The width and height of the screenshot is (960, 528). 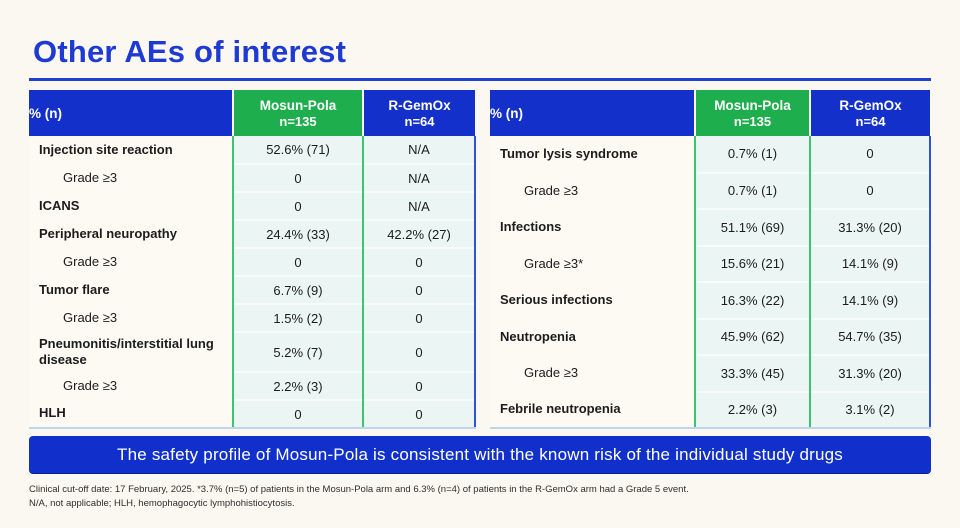 What do you see at coordinates (298, 289) in the screenshot?
I see `value-mosun-pola: 6.7% (9)` at bounding box center [298, 289].